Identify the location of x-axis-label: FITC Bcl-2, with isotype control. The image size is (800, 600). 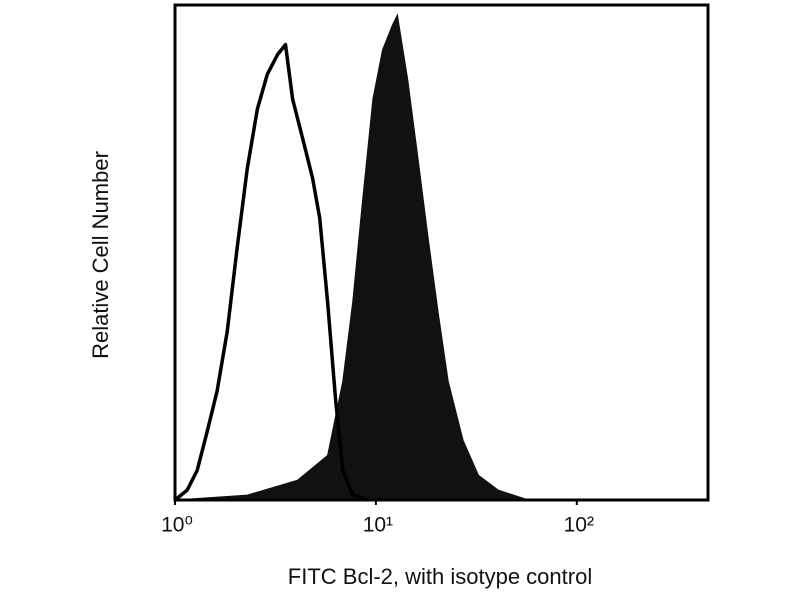
(440, 576).